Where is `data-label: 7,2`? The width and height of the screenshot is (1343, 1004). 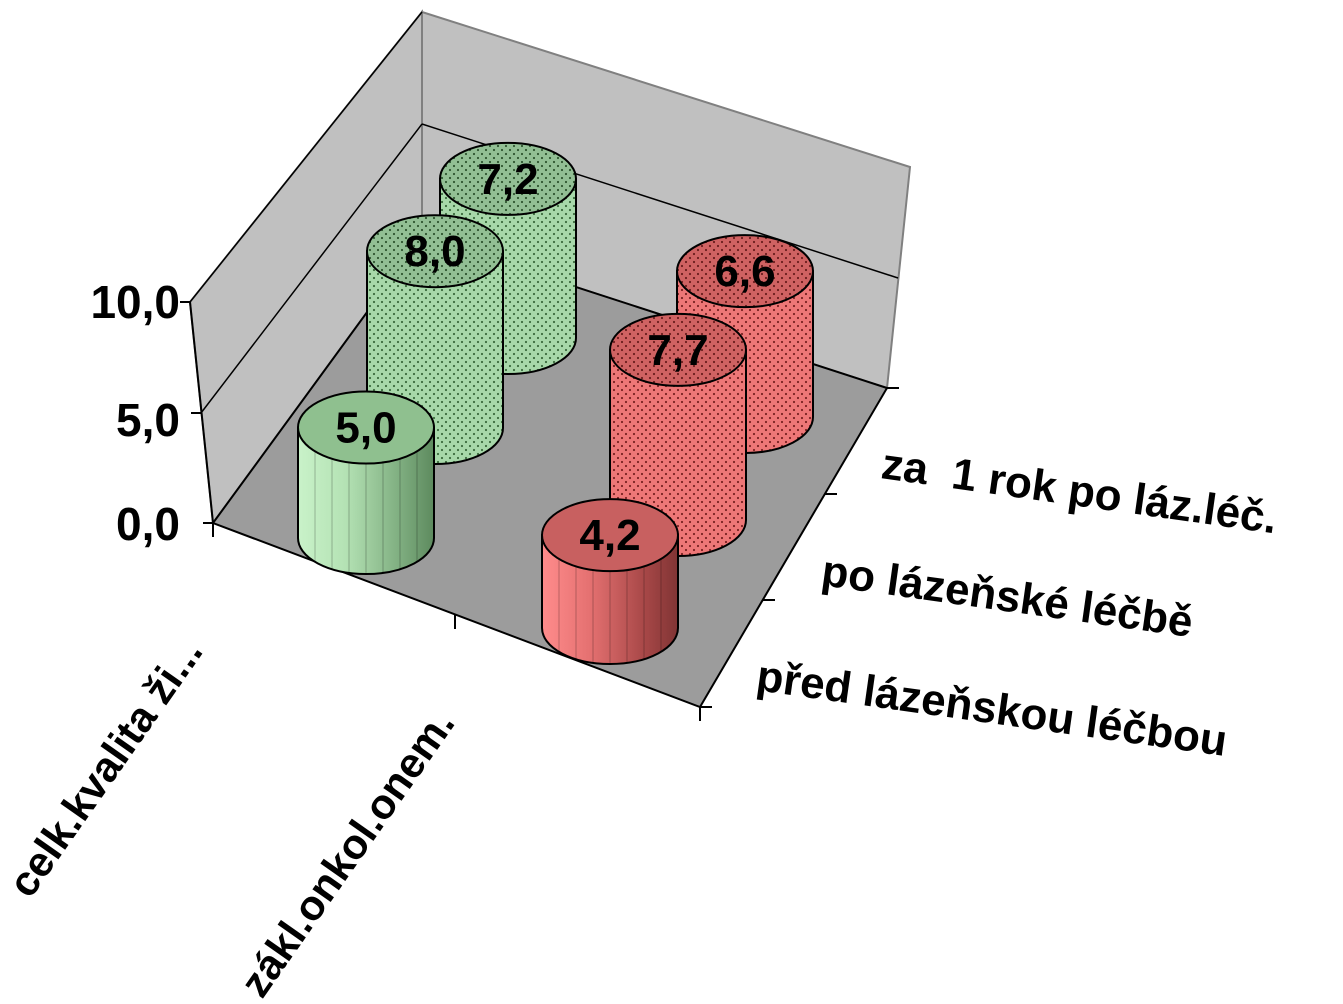
data-label: 7,2 is located at coordinates (507, 179).